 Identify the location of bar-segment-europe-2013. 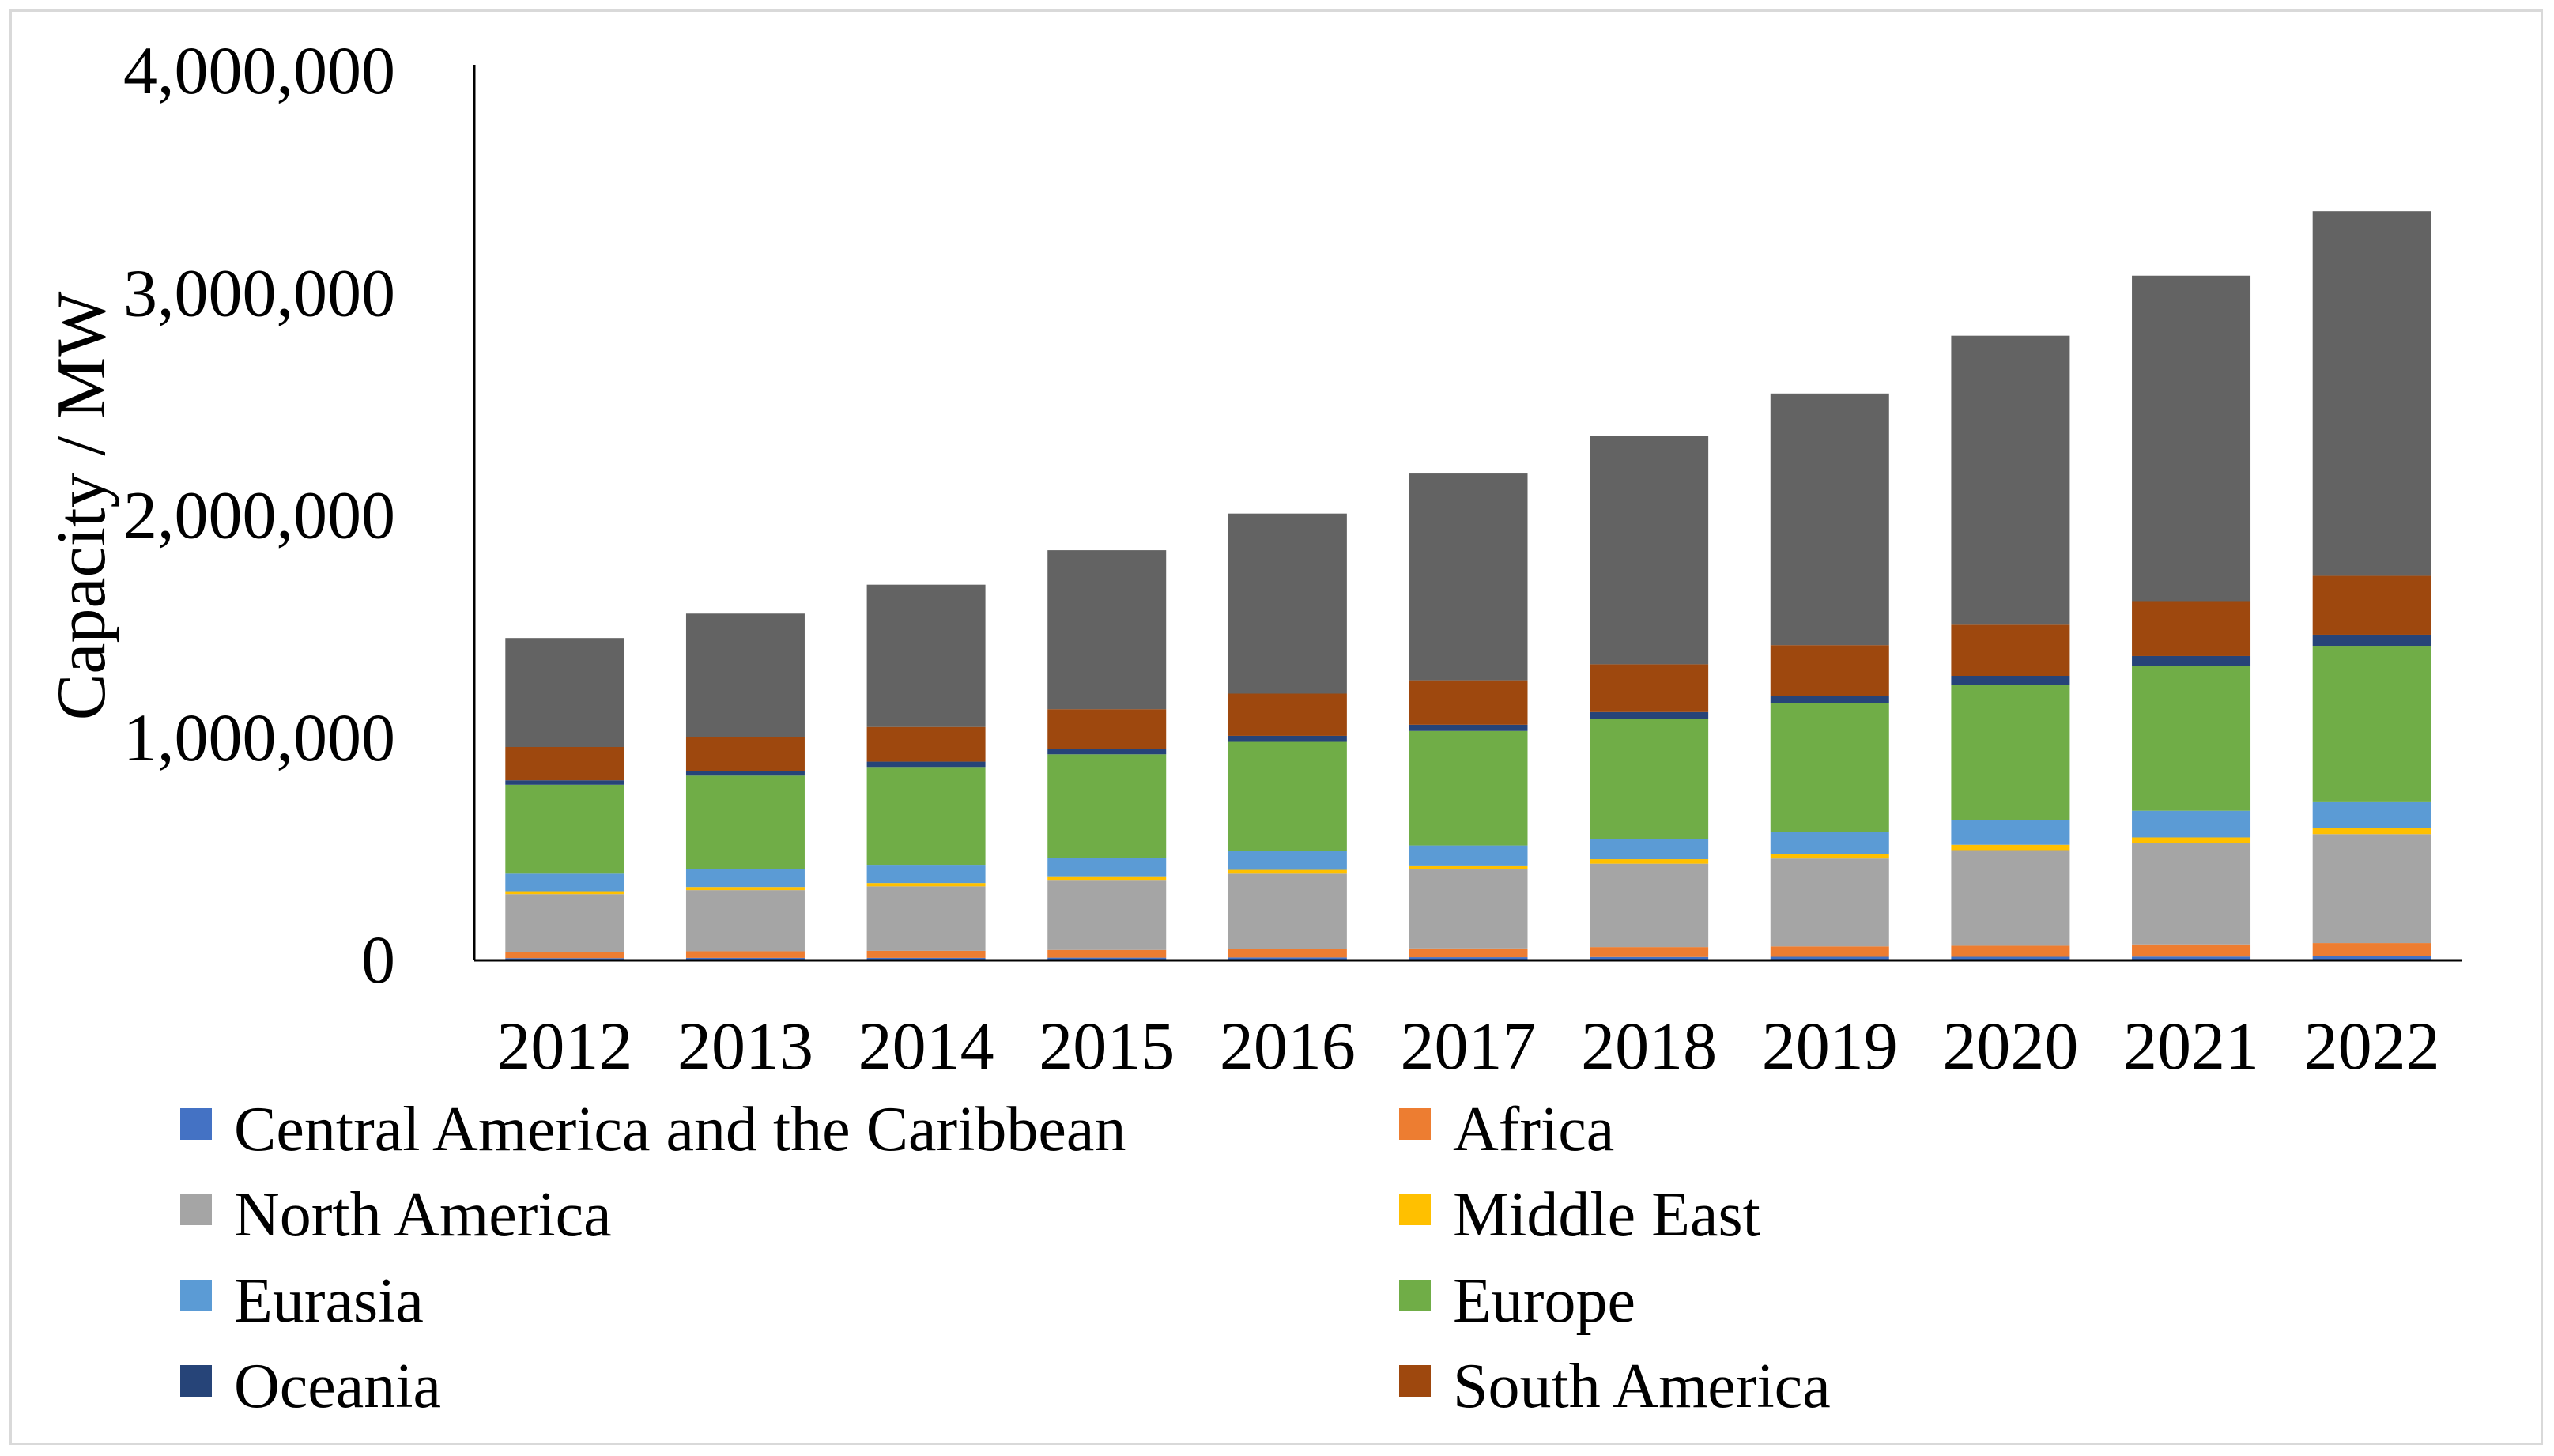
(745, 822).